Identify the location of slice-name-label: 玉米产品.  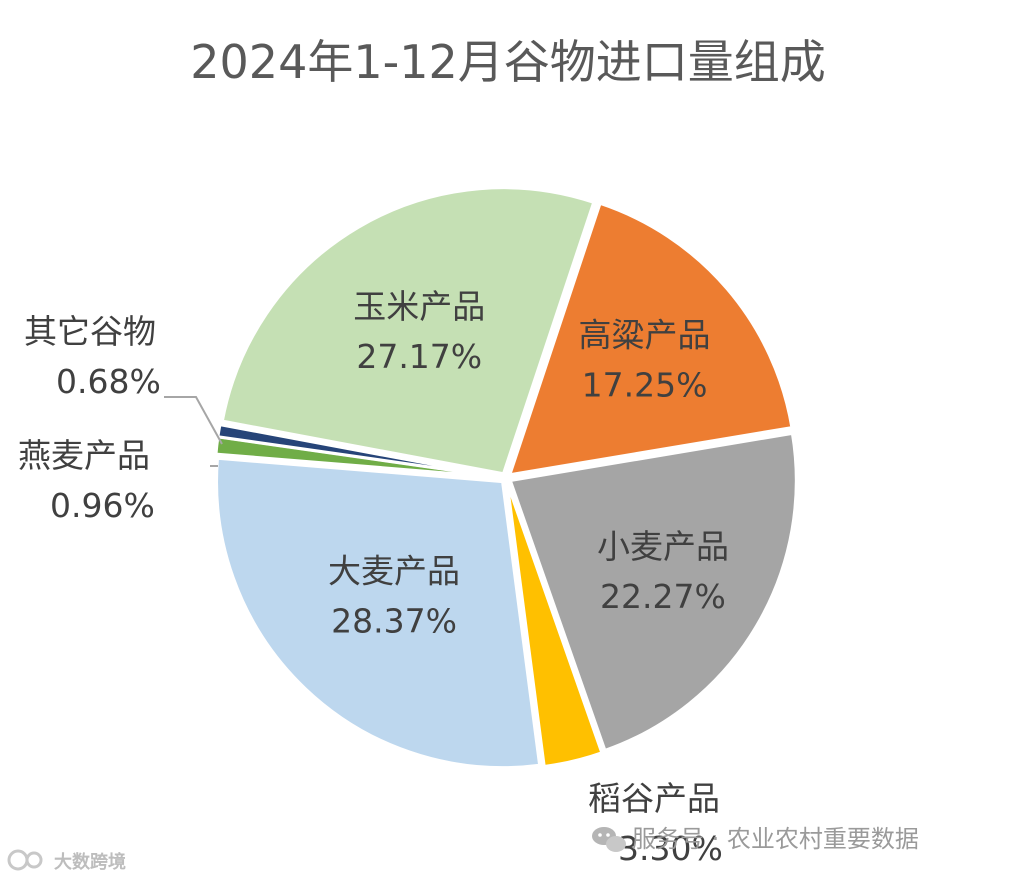
(419, 306).